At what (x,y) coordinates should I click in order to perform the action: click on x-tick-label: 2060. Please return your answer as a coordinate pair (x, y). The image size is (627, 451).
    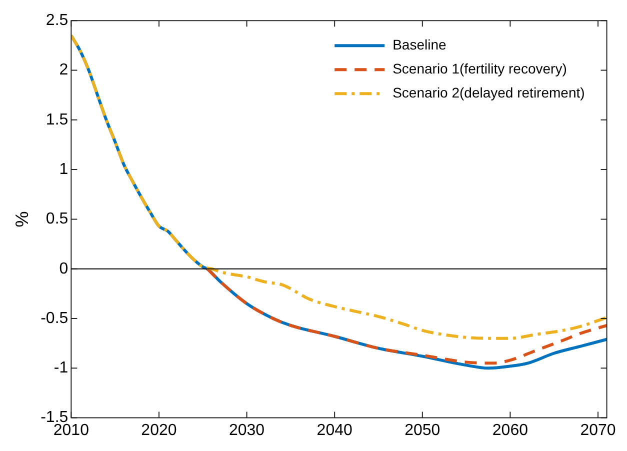
    Looking at the image, I should click on (510, 430).